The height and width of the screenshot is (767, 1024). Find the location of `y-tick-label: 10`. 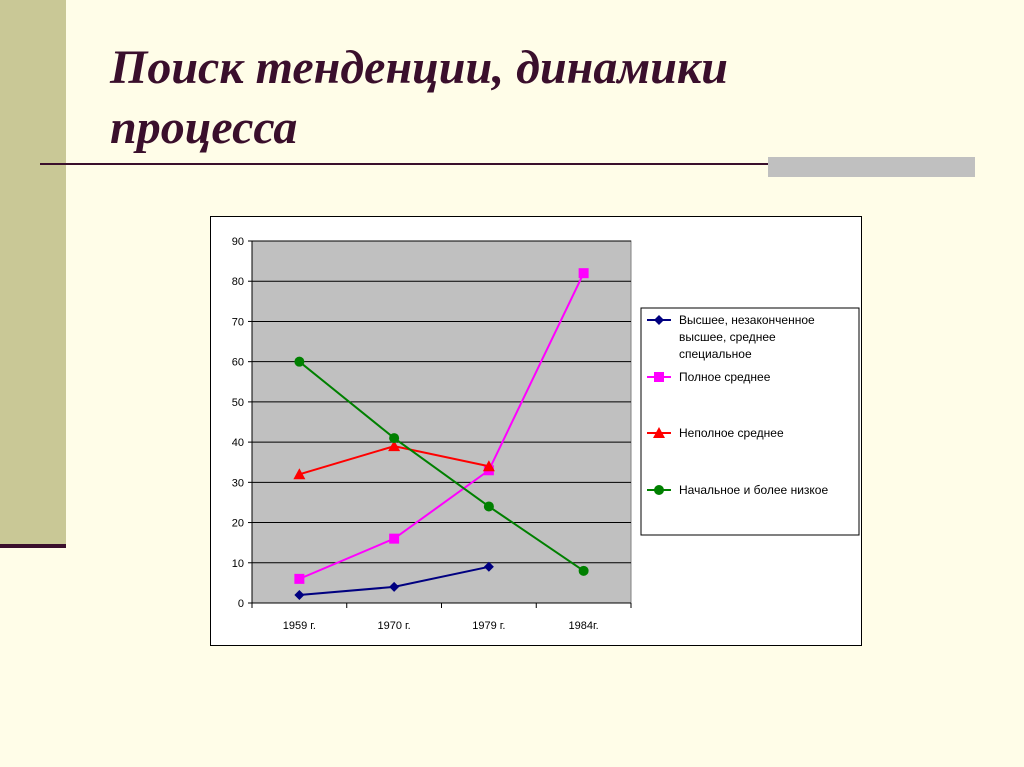

y-tick-label: 10 is located at coordinates (238, 564).